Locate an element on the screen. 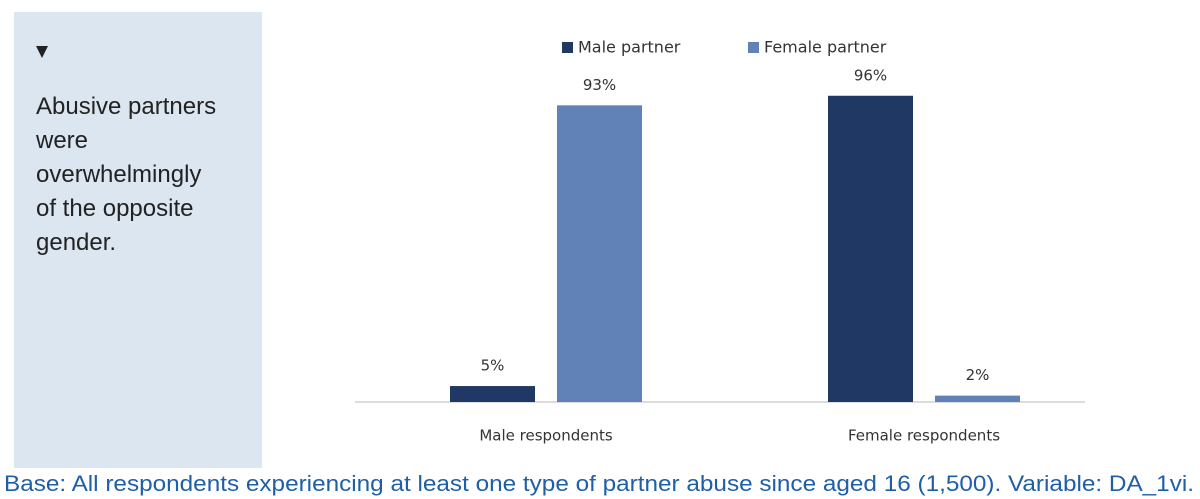  value-label: 5% is located at coordinates (493, 366).